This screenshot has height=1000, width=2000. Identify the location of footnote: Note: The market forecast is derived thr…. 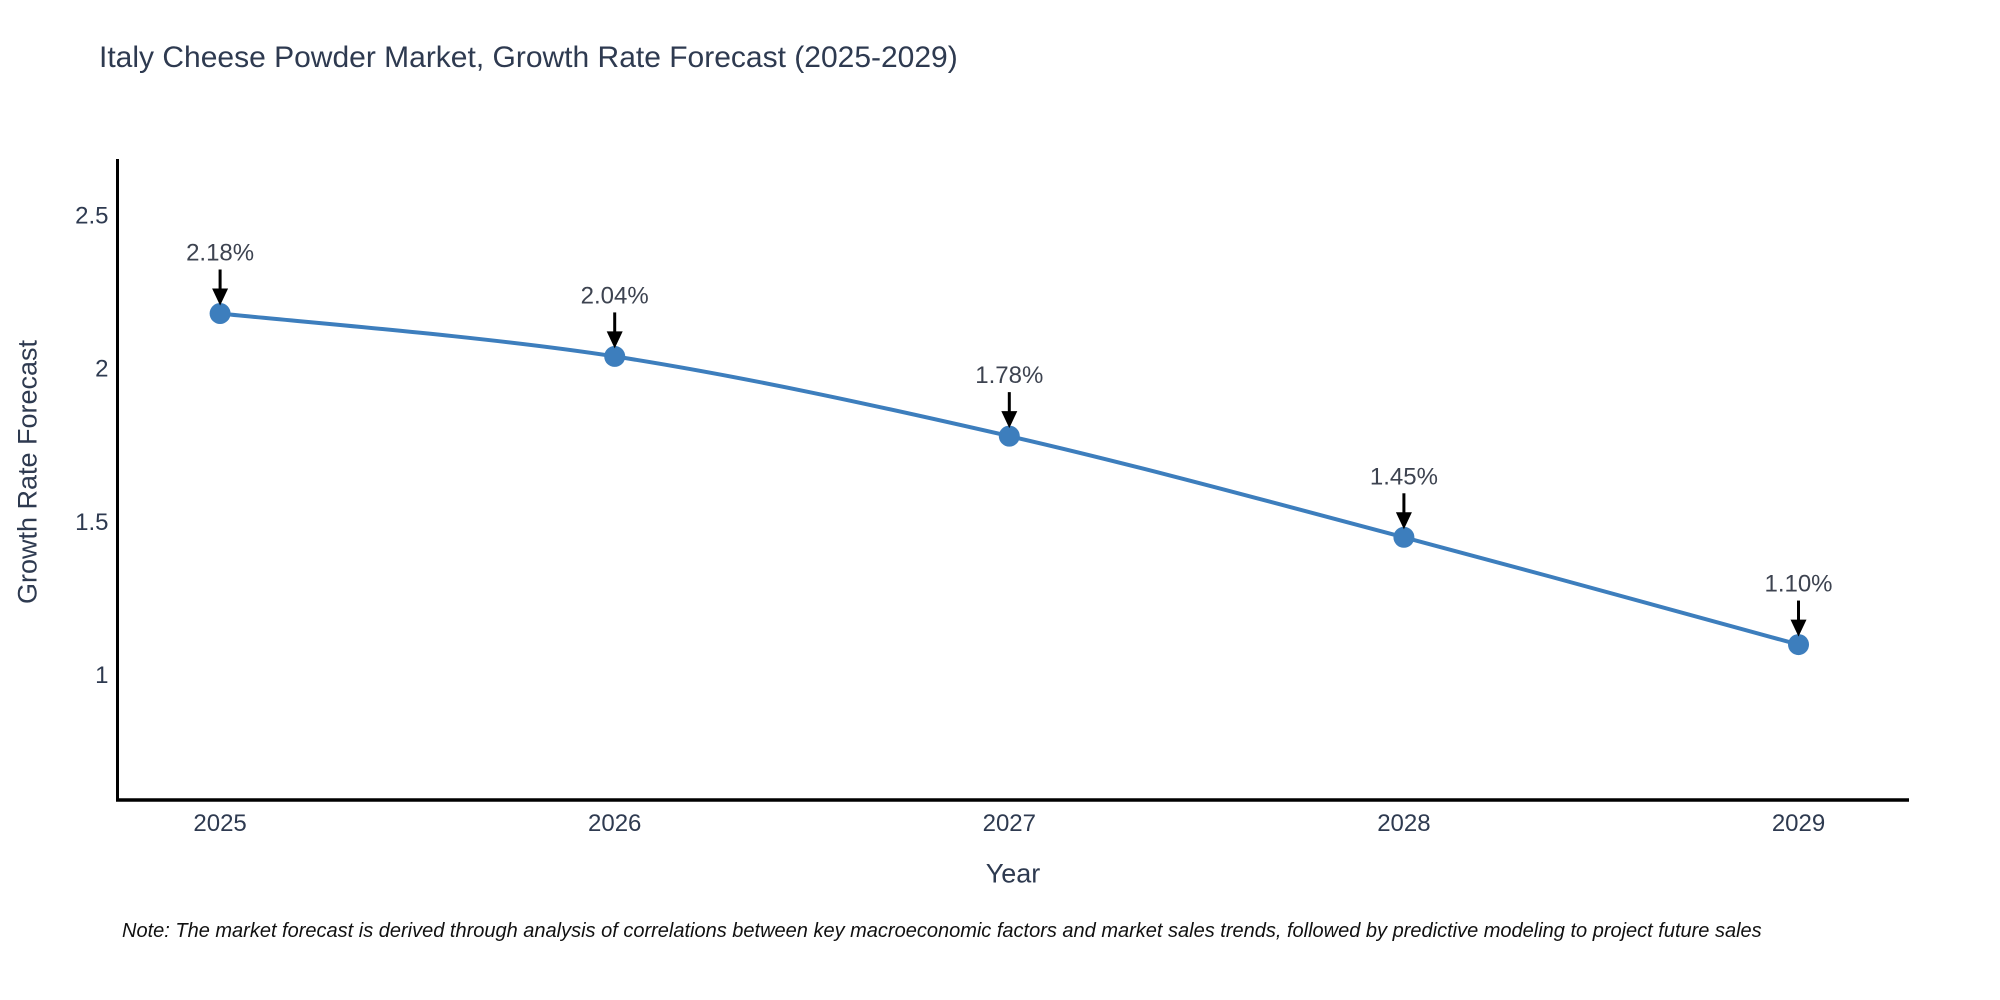
(942, 931).